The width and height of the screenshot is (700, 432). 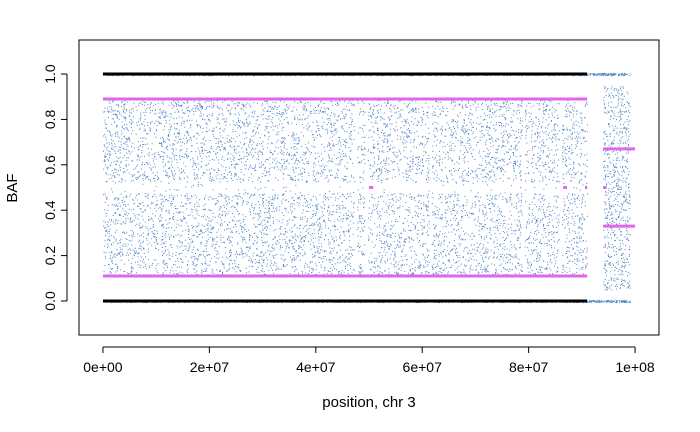 What do you see at coordinates (103, 367) in the screenshot?
I see `x-tick-label: 0e+00` at bounding box center [103, 367].